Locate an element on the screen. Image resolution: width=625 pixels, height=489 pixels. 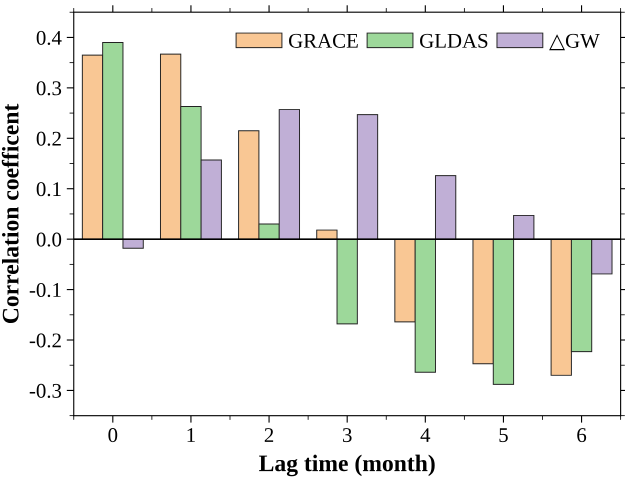
y-tick-label: 0.0 is located at coordinates (49, 239).